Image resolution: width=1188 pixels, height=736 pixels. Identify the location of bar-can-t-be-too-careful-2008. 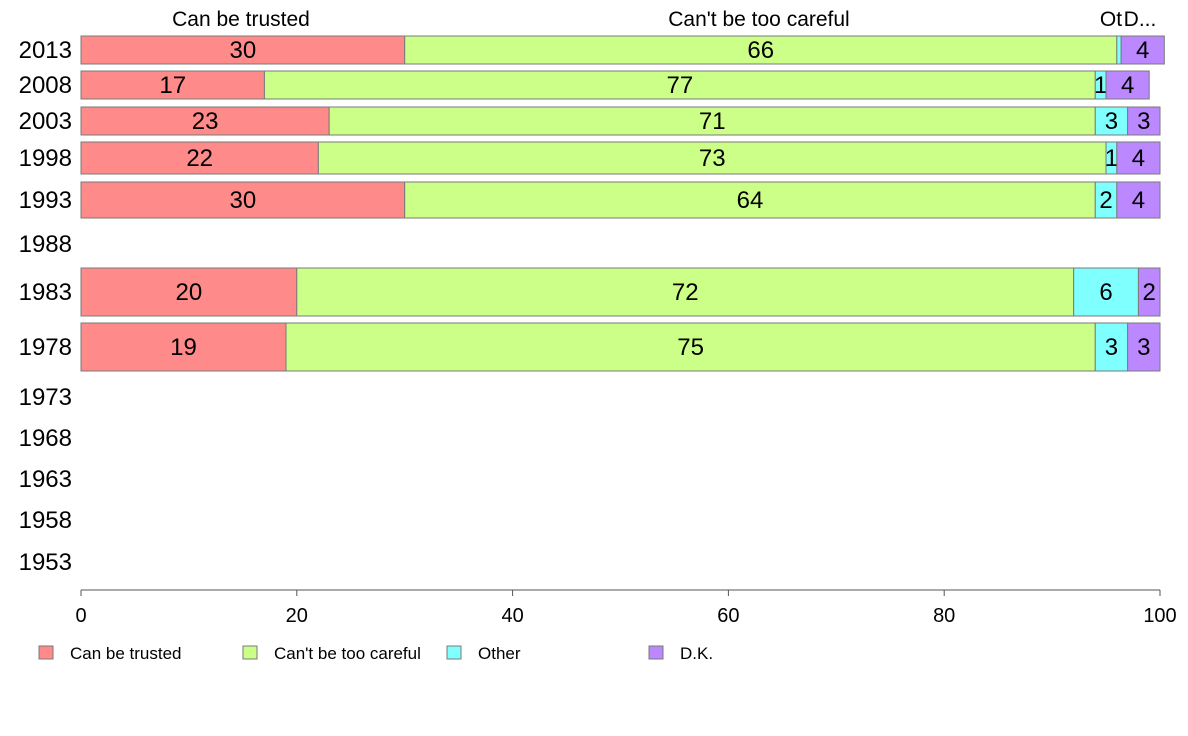
(679, 85).